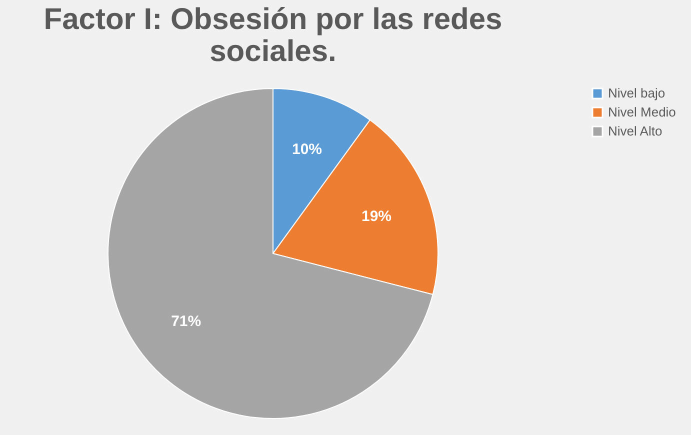  I want to click on data-label: 10%, so click(307, 149).